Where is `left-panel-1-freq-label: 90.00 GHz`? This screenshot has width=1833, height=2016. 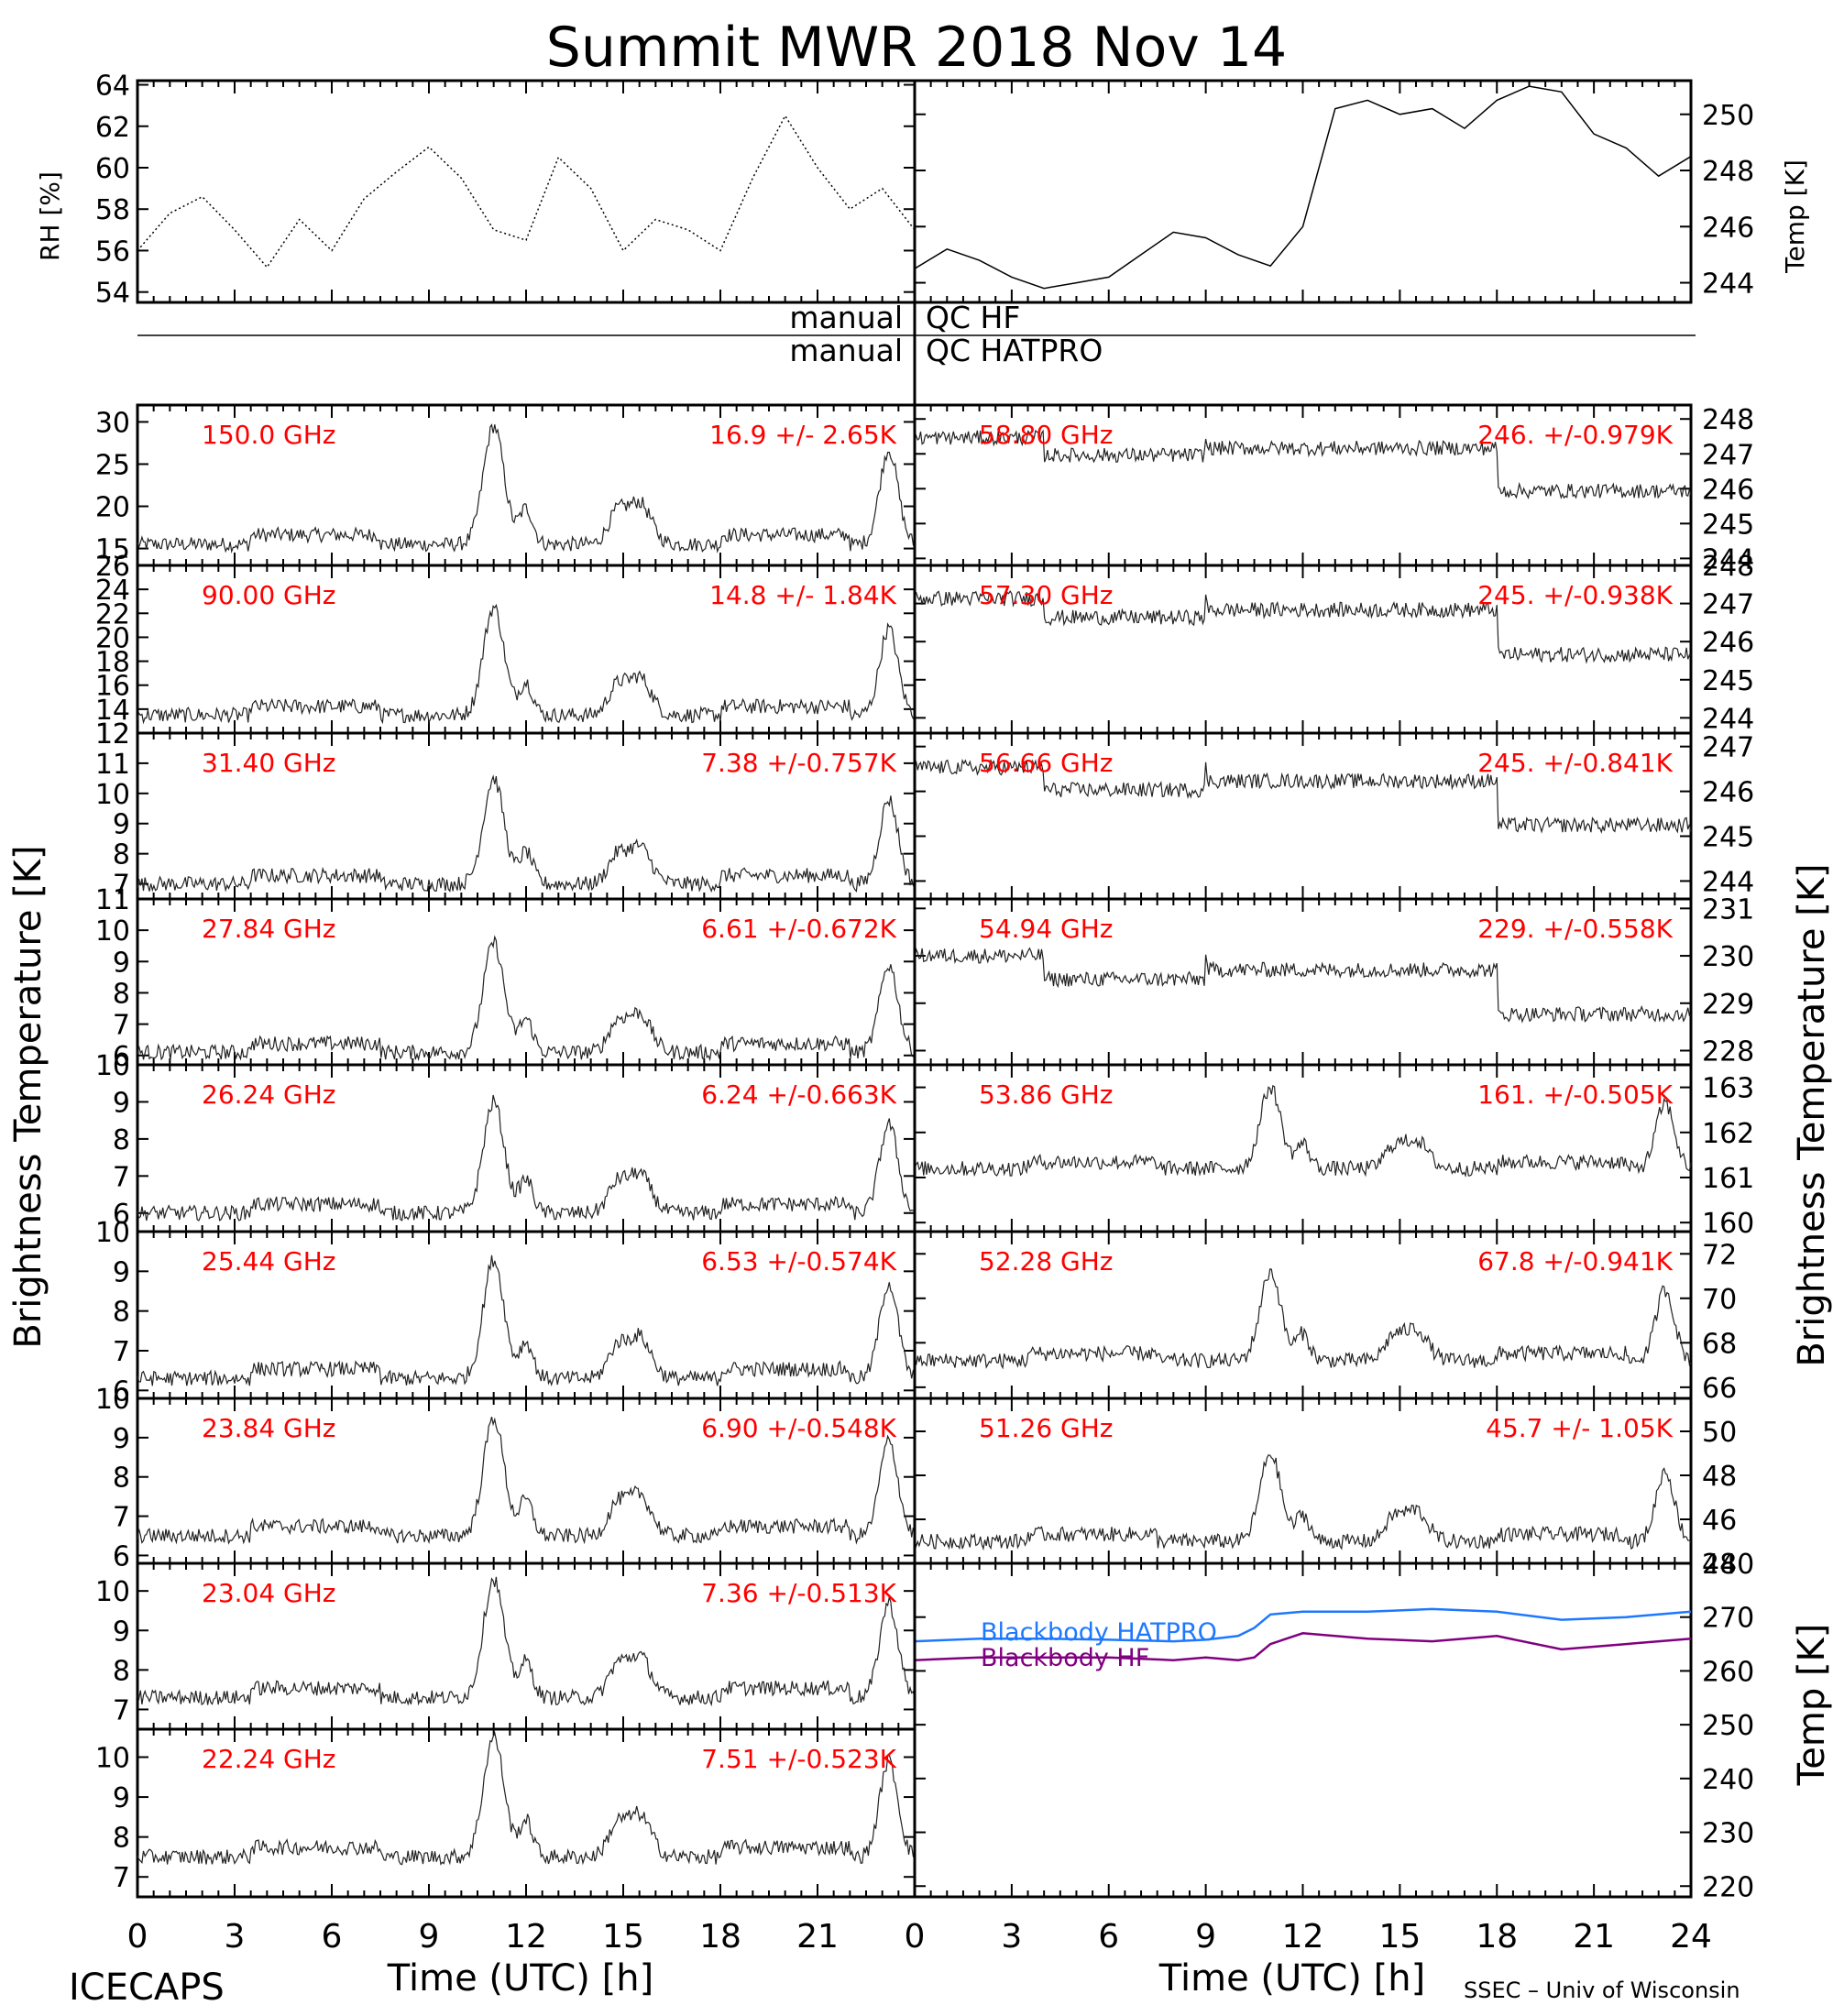 left-panel-1-freq-label: 90.00 GHz is located at coordinates (269, 595).